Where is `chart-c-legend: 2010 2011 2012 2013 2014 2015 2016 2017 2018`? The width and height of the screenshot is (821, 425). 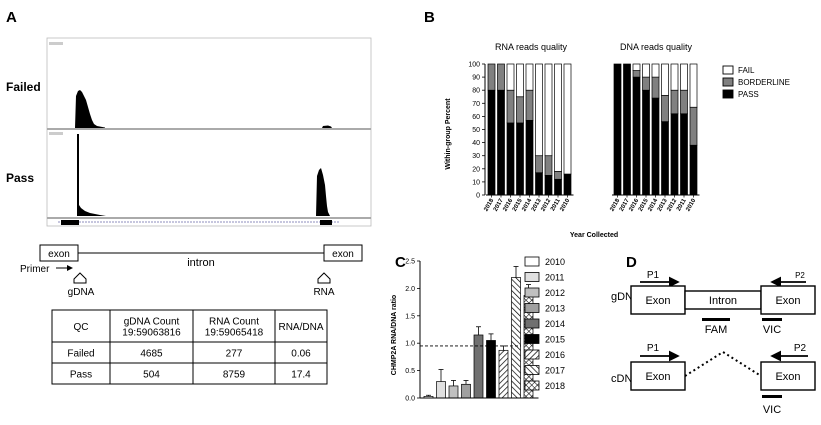
chart-c-legend: 2010 2011 2012 2013 2014 2015 2016 2017 2018 is located at coordinates (544, 323).